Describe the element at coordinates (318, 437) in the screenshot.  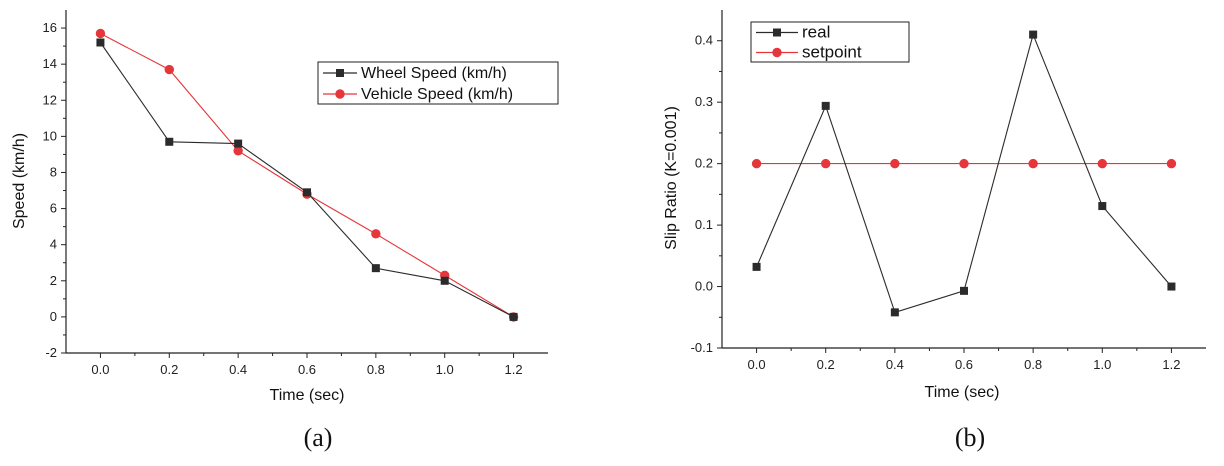
I see `panel-label: (a)` at that location.